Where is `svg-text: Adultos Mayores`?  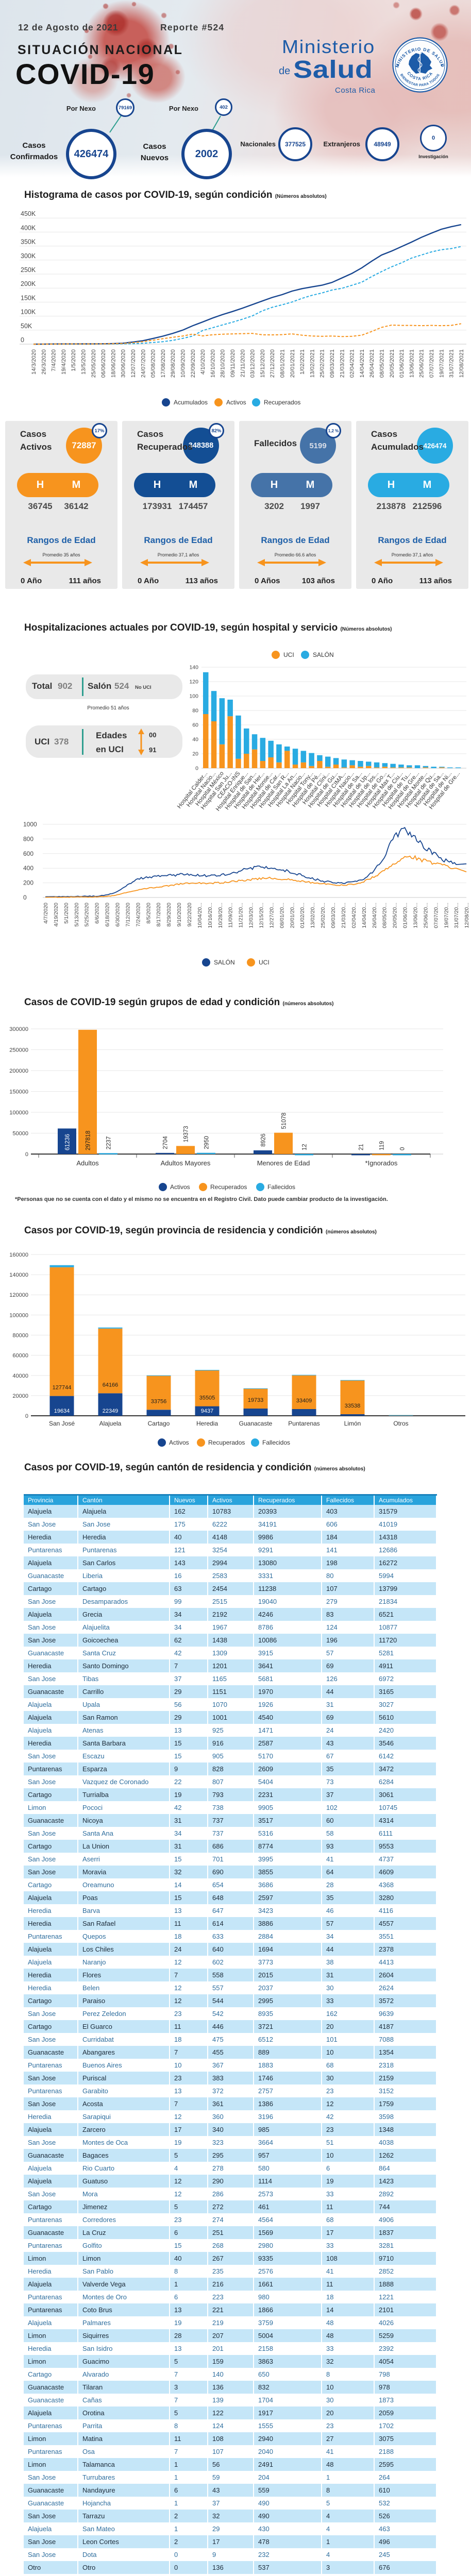 svg-text: Adultos Mayores is located at coordinates (186, 1163).